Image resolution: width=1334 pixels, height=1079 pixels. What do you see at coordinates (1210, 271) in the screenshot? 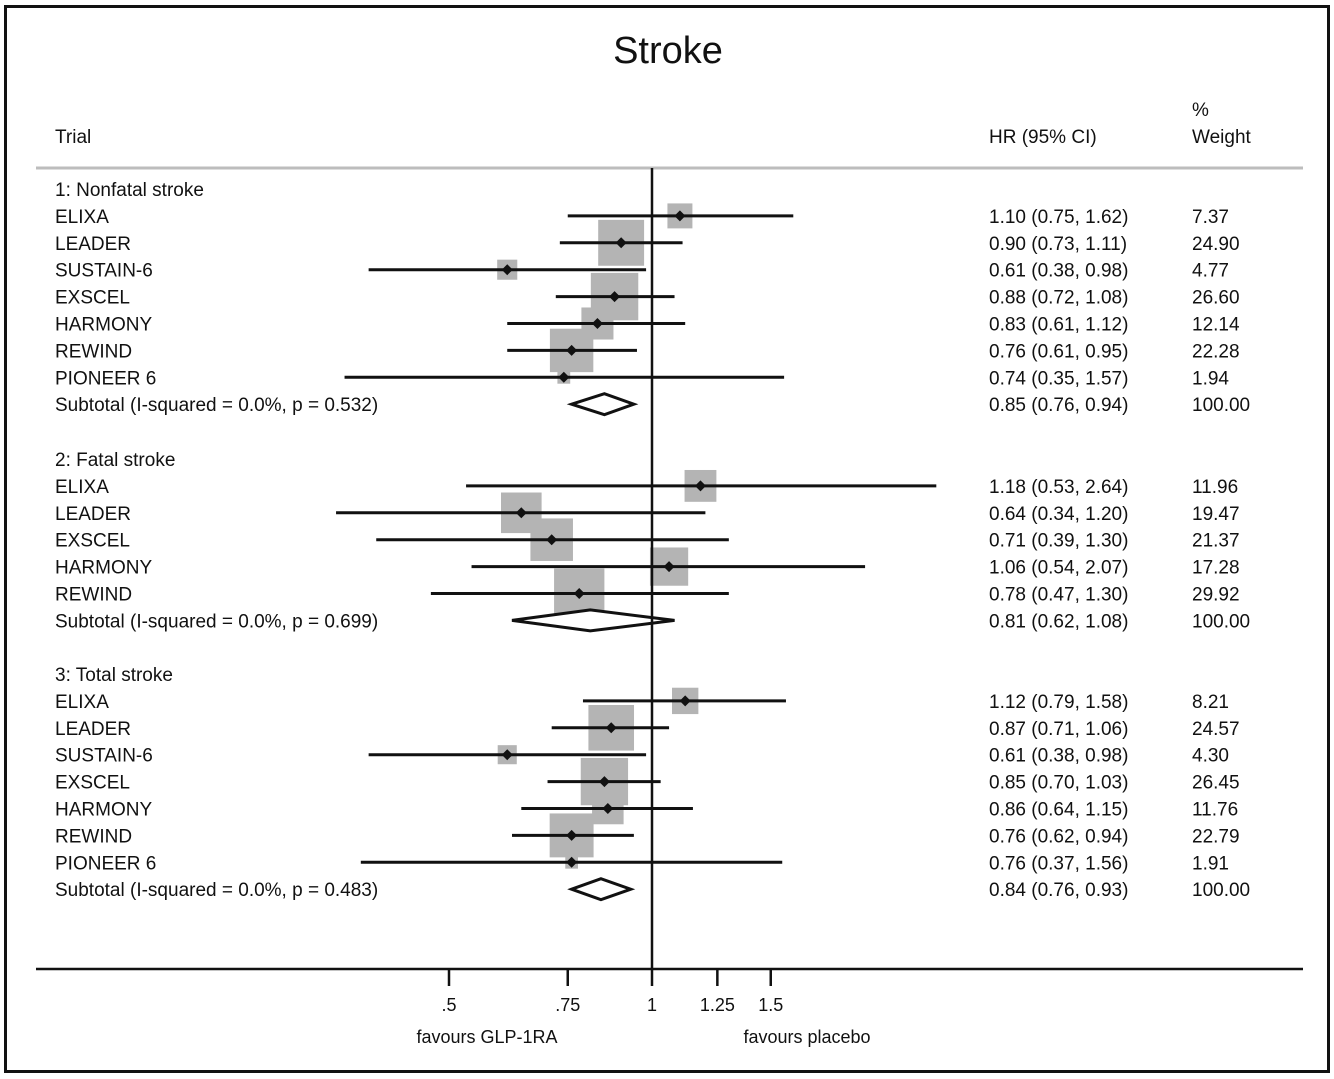
I see `weight-value: 4.77` at bounding box center [1210, 271].